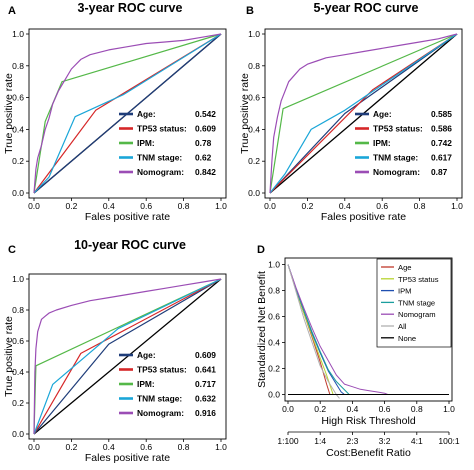  Describe the element at coordinates (130, 8) in the screenshot. I see `chart-title: 3-year ROC curve` at that location.